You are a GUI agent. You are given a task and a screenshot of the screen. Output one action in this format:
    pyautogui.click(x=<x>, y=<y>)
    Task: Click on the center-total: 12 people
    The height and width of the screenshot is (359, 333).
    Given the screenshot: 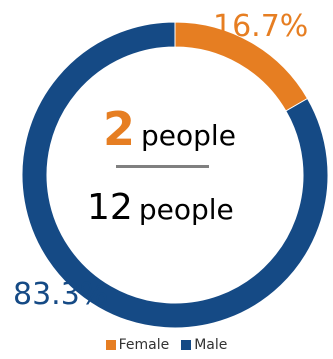 What is the action you would take?
    pyautogui.click(x=160, y=208)
    